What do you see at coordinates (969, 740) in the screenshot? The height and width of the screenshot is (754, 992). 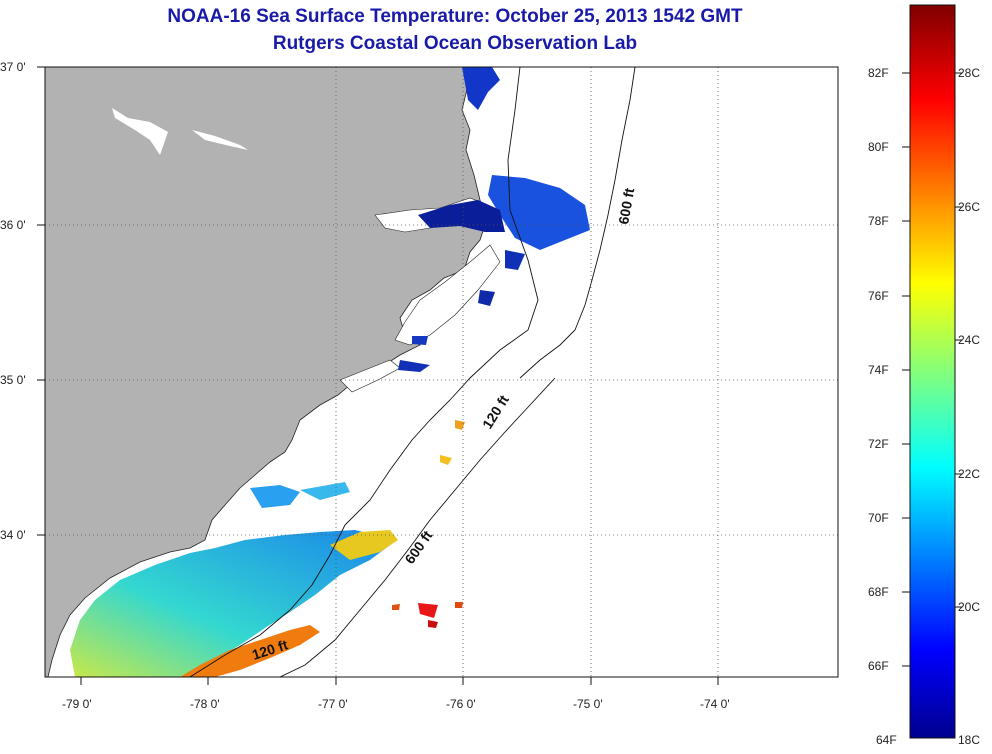 I see `cb-label-18c: 18C` at bounding box center [969, 740].